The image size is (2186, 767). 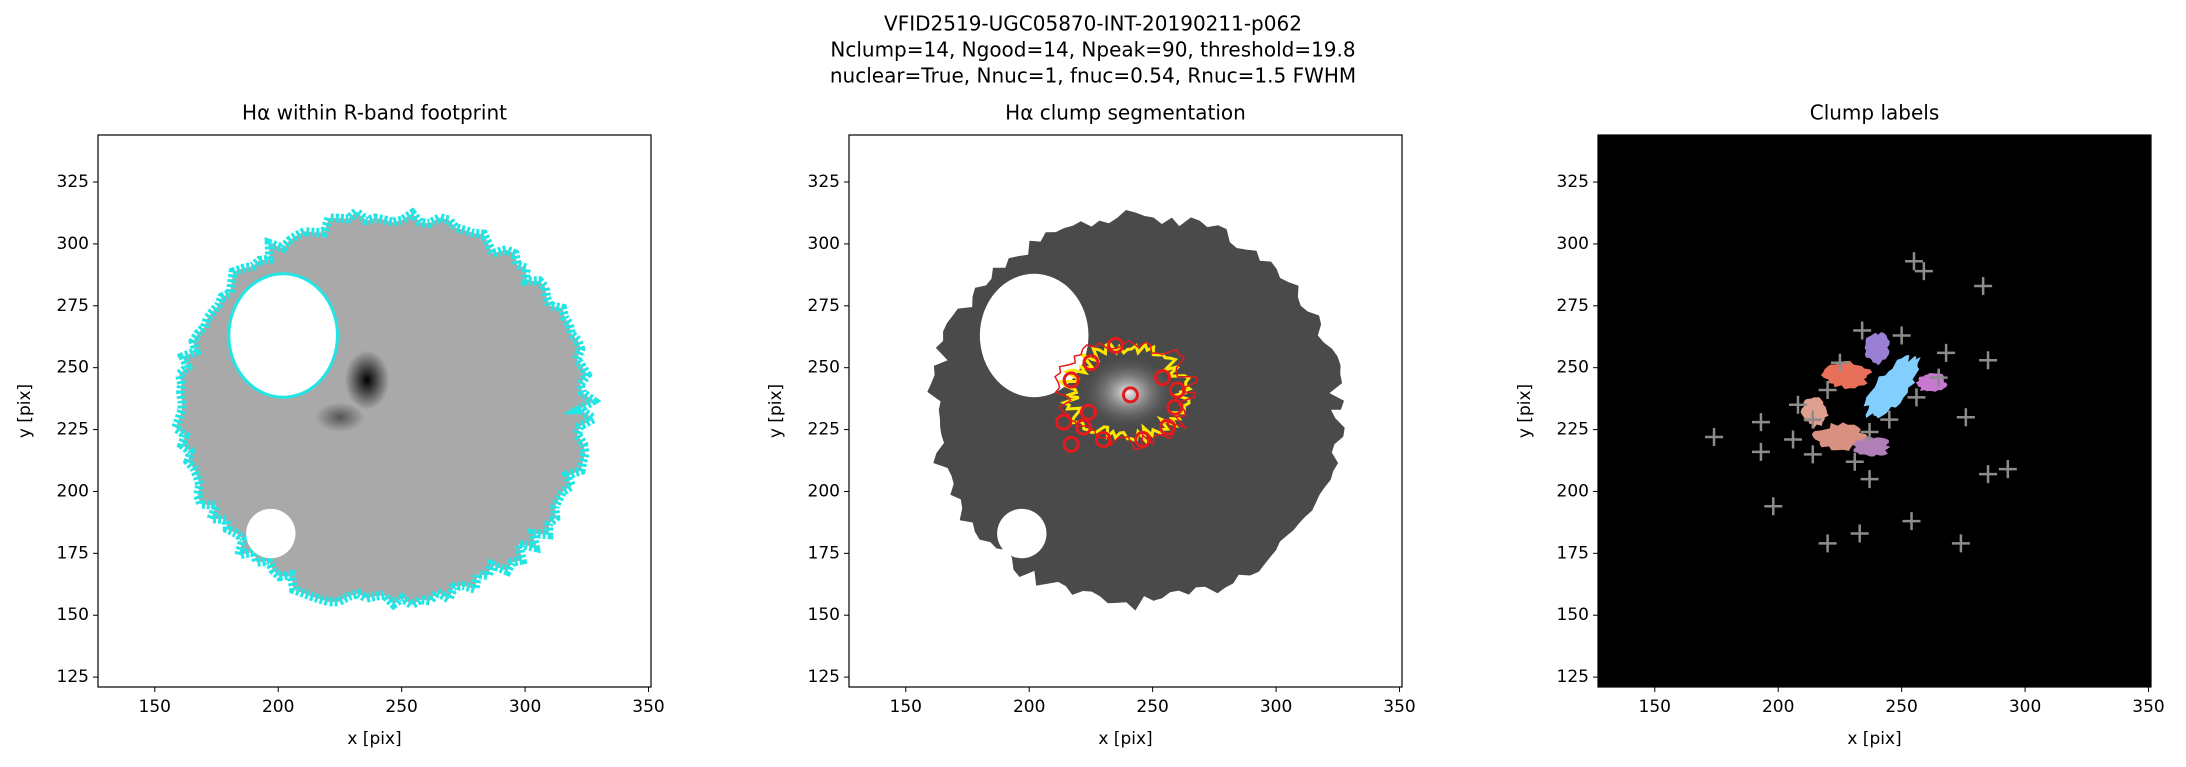 What do you see at coordinates (1125, 113) in the screenshot?
I see `axes-title: Hα clump segmentation` at bounding box center [1125, 113].